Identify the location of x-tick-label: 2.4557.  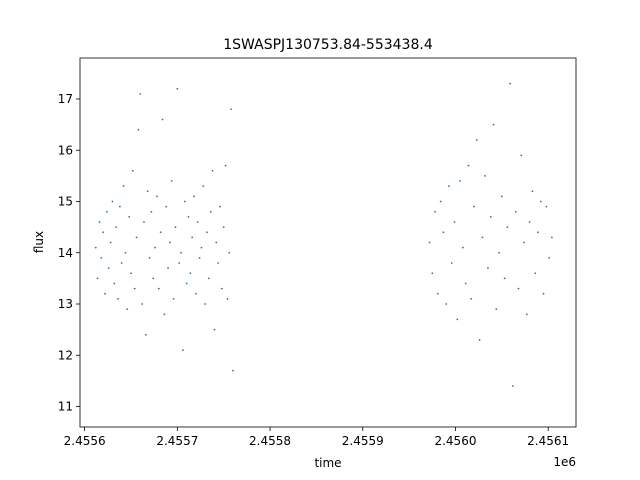
(177, 441).